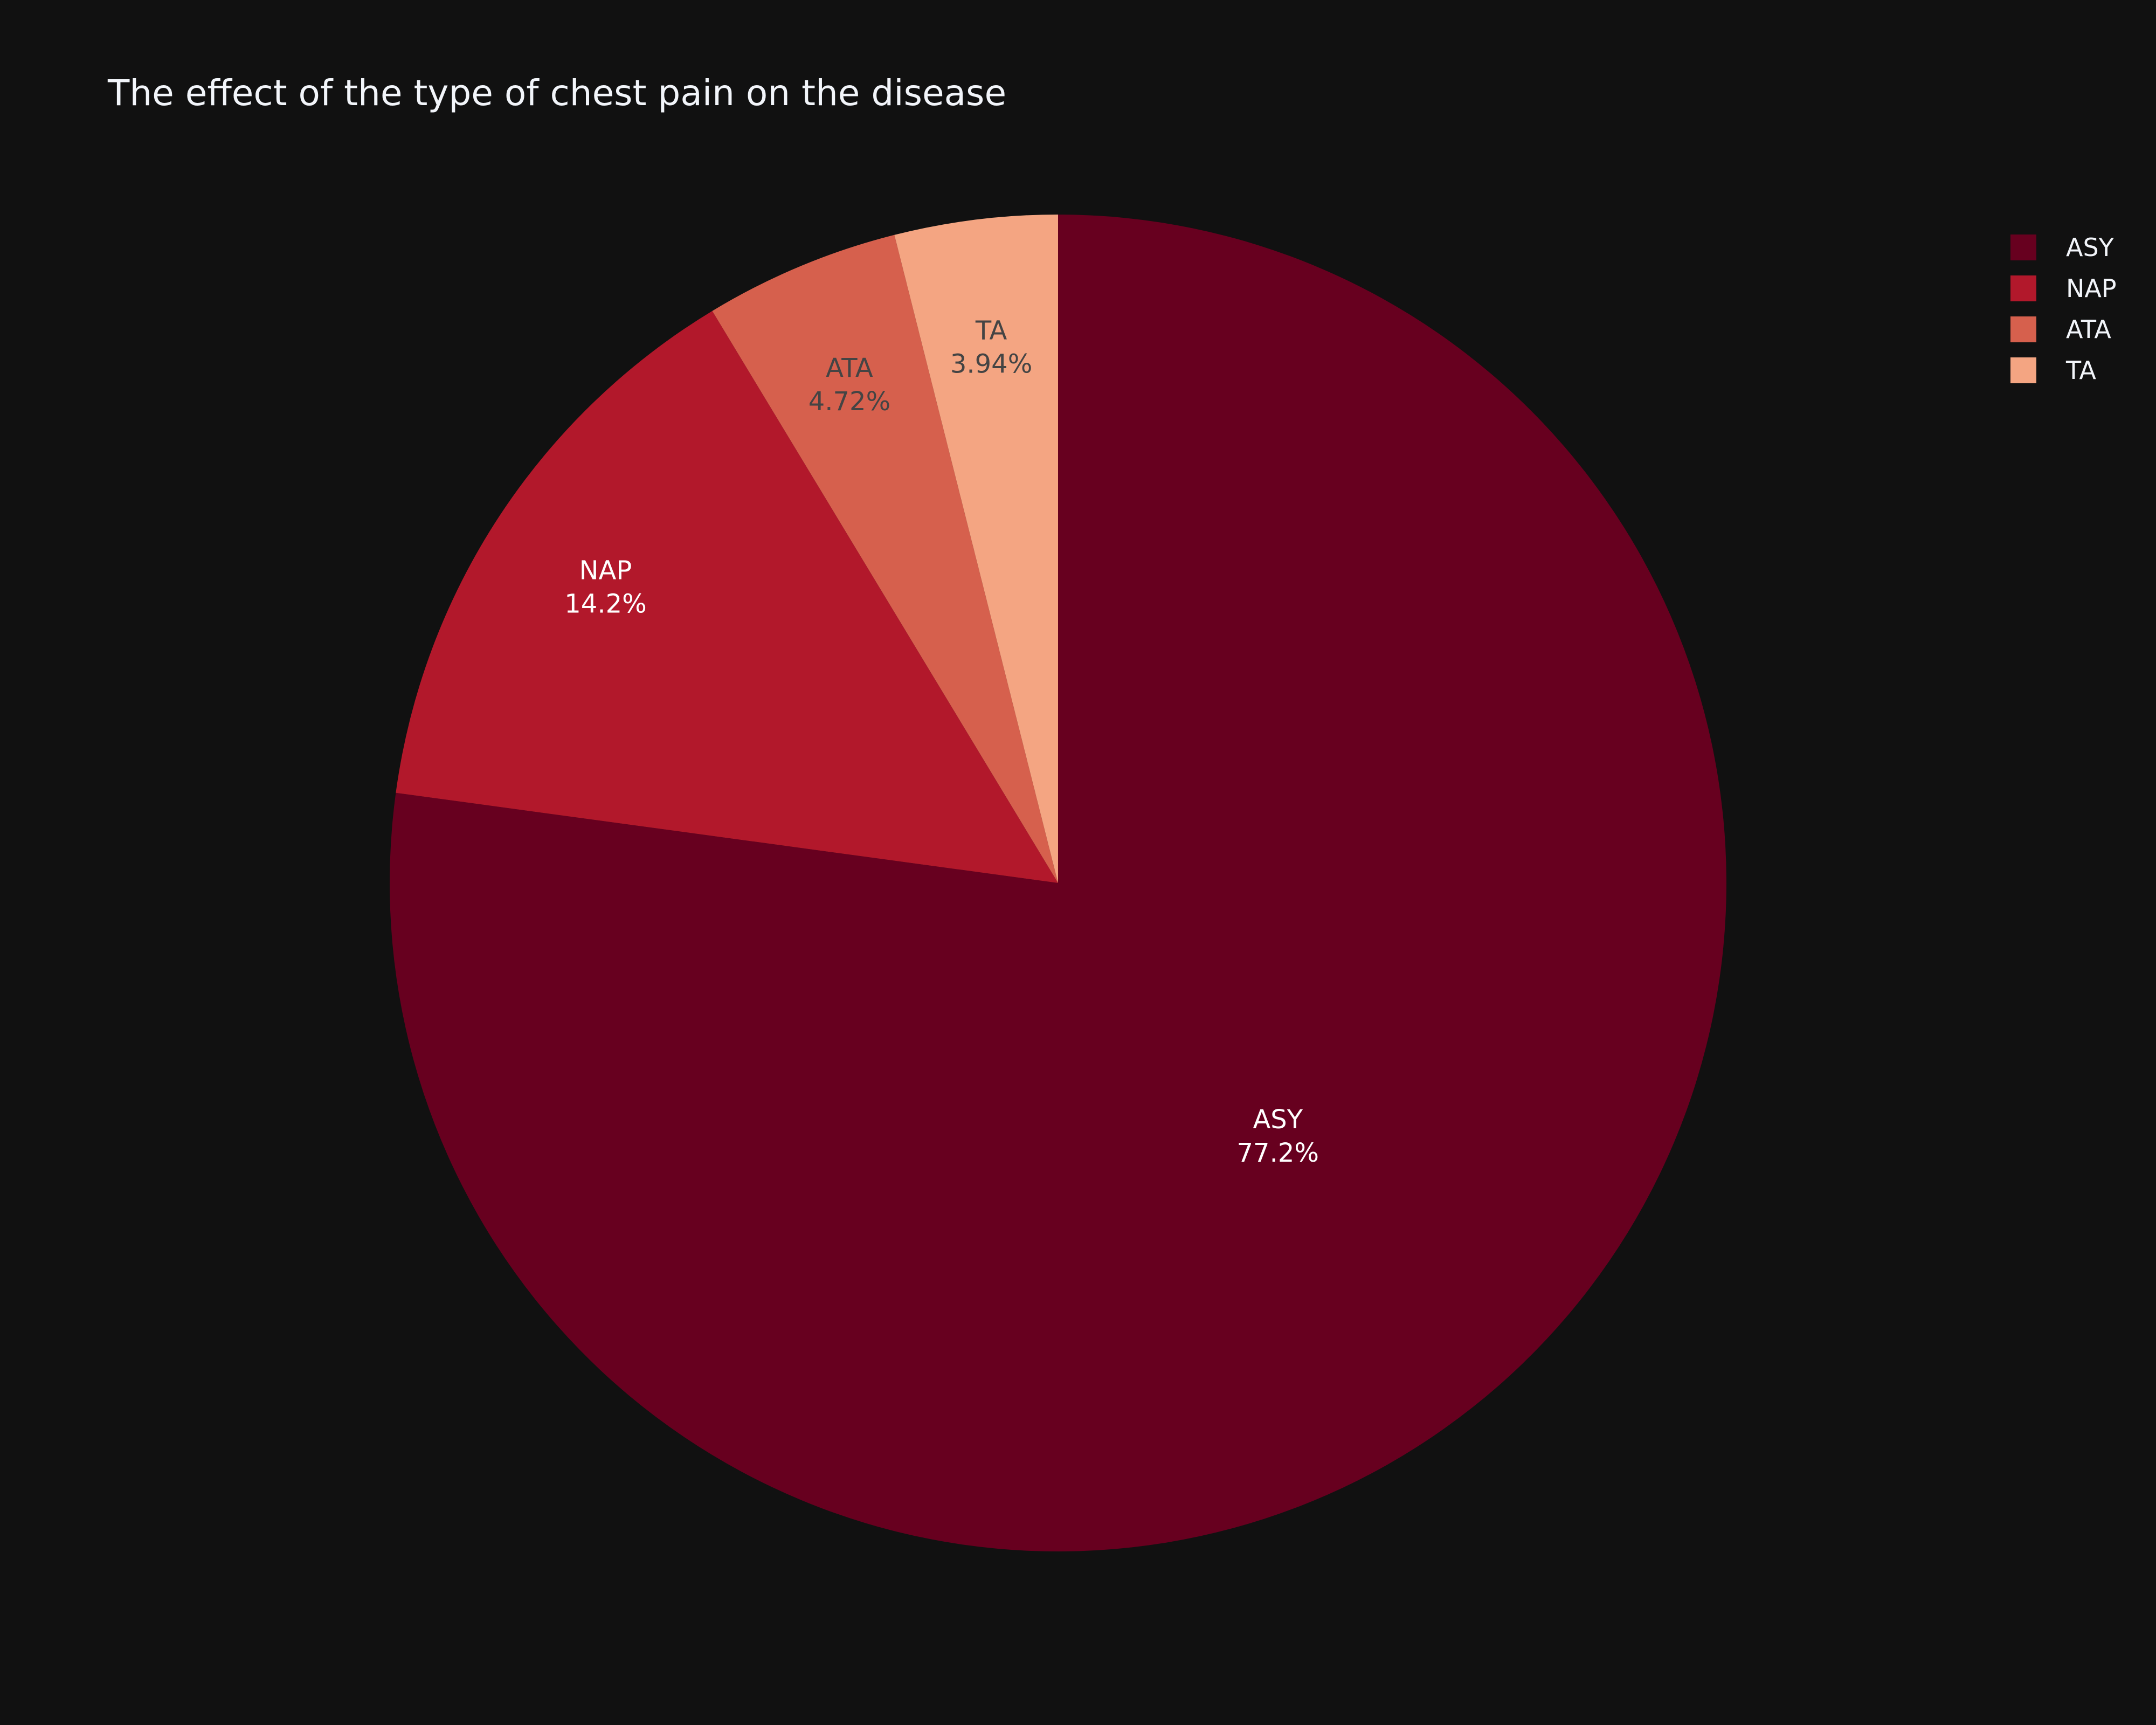  Describe the element at coordinates (849, 368) in the screenshot. I see `slice-name-label-ata: ATA` at that location.